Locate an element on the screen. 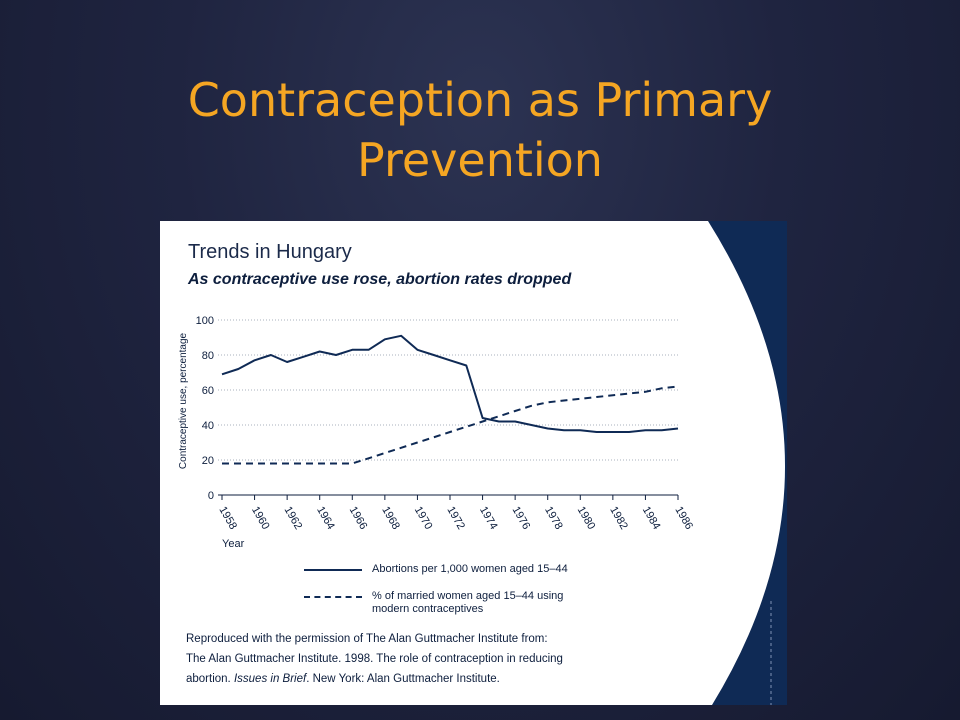 The image size is (960, 720). x-tick-label: 1982 is located at coordinates (618, 518).